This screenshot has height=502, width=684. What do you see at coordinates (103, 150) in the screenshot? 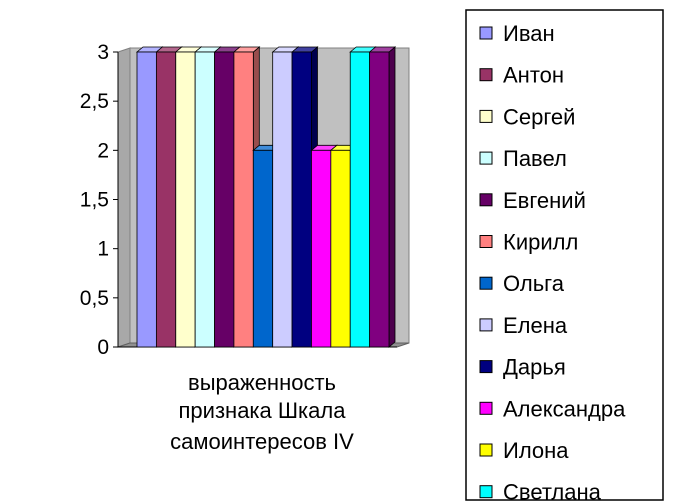
I see `y-tick-label: 2` at bounding box center [103, 150].